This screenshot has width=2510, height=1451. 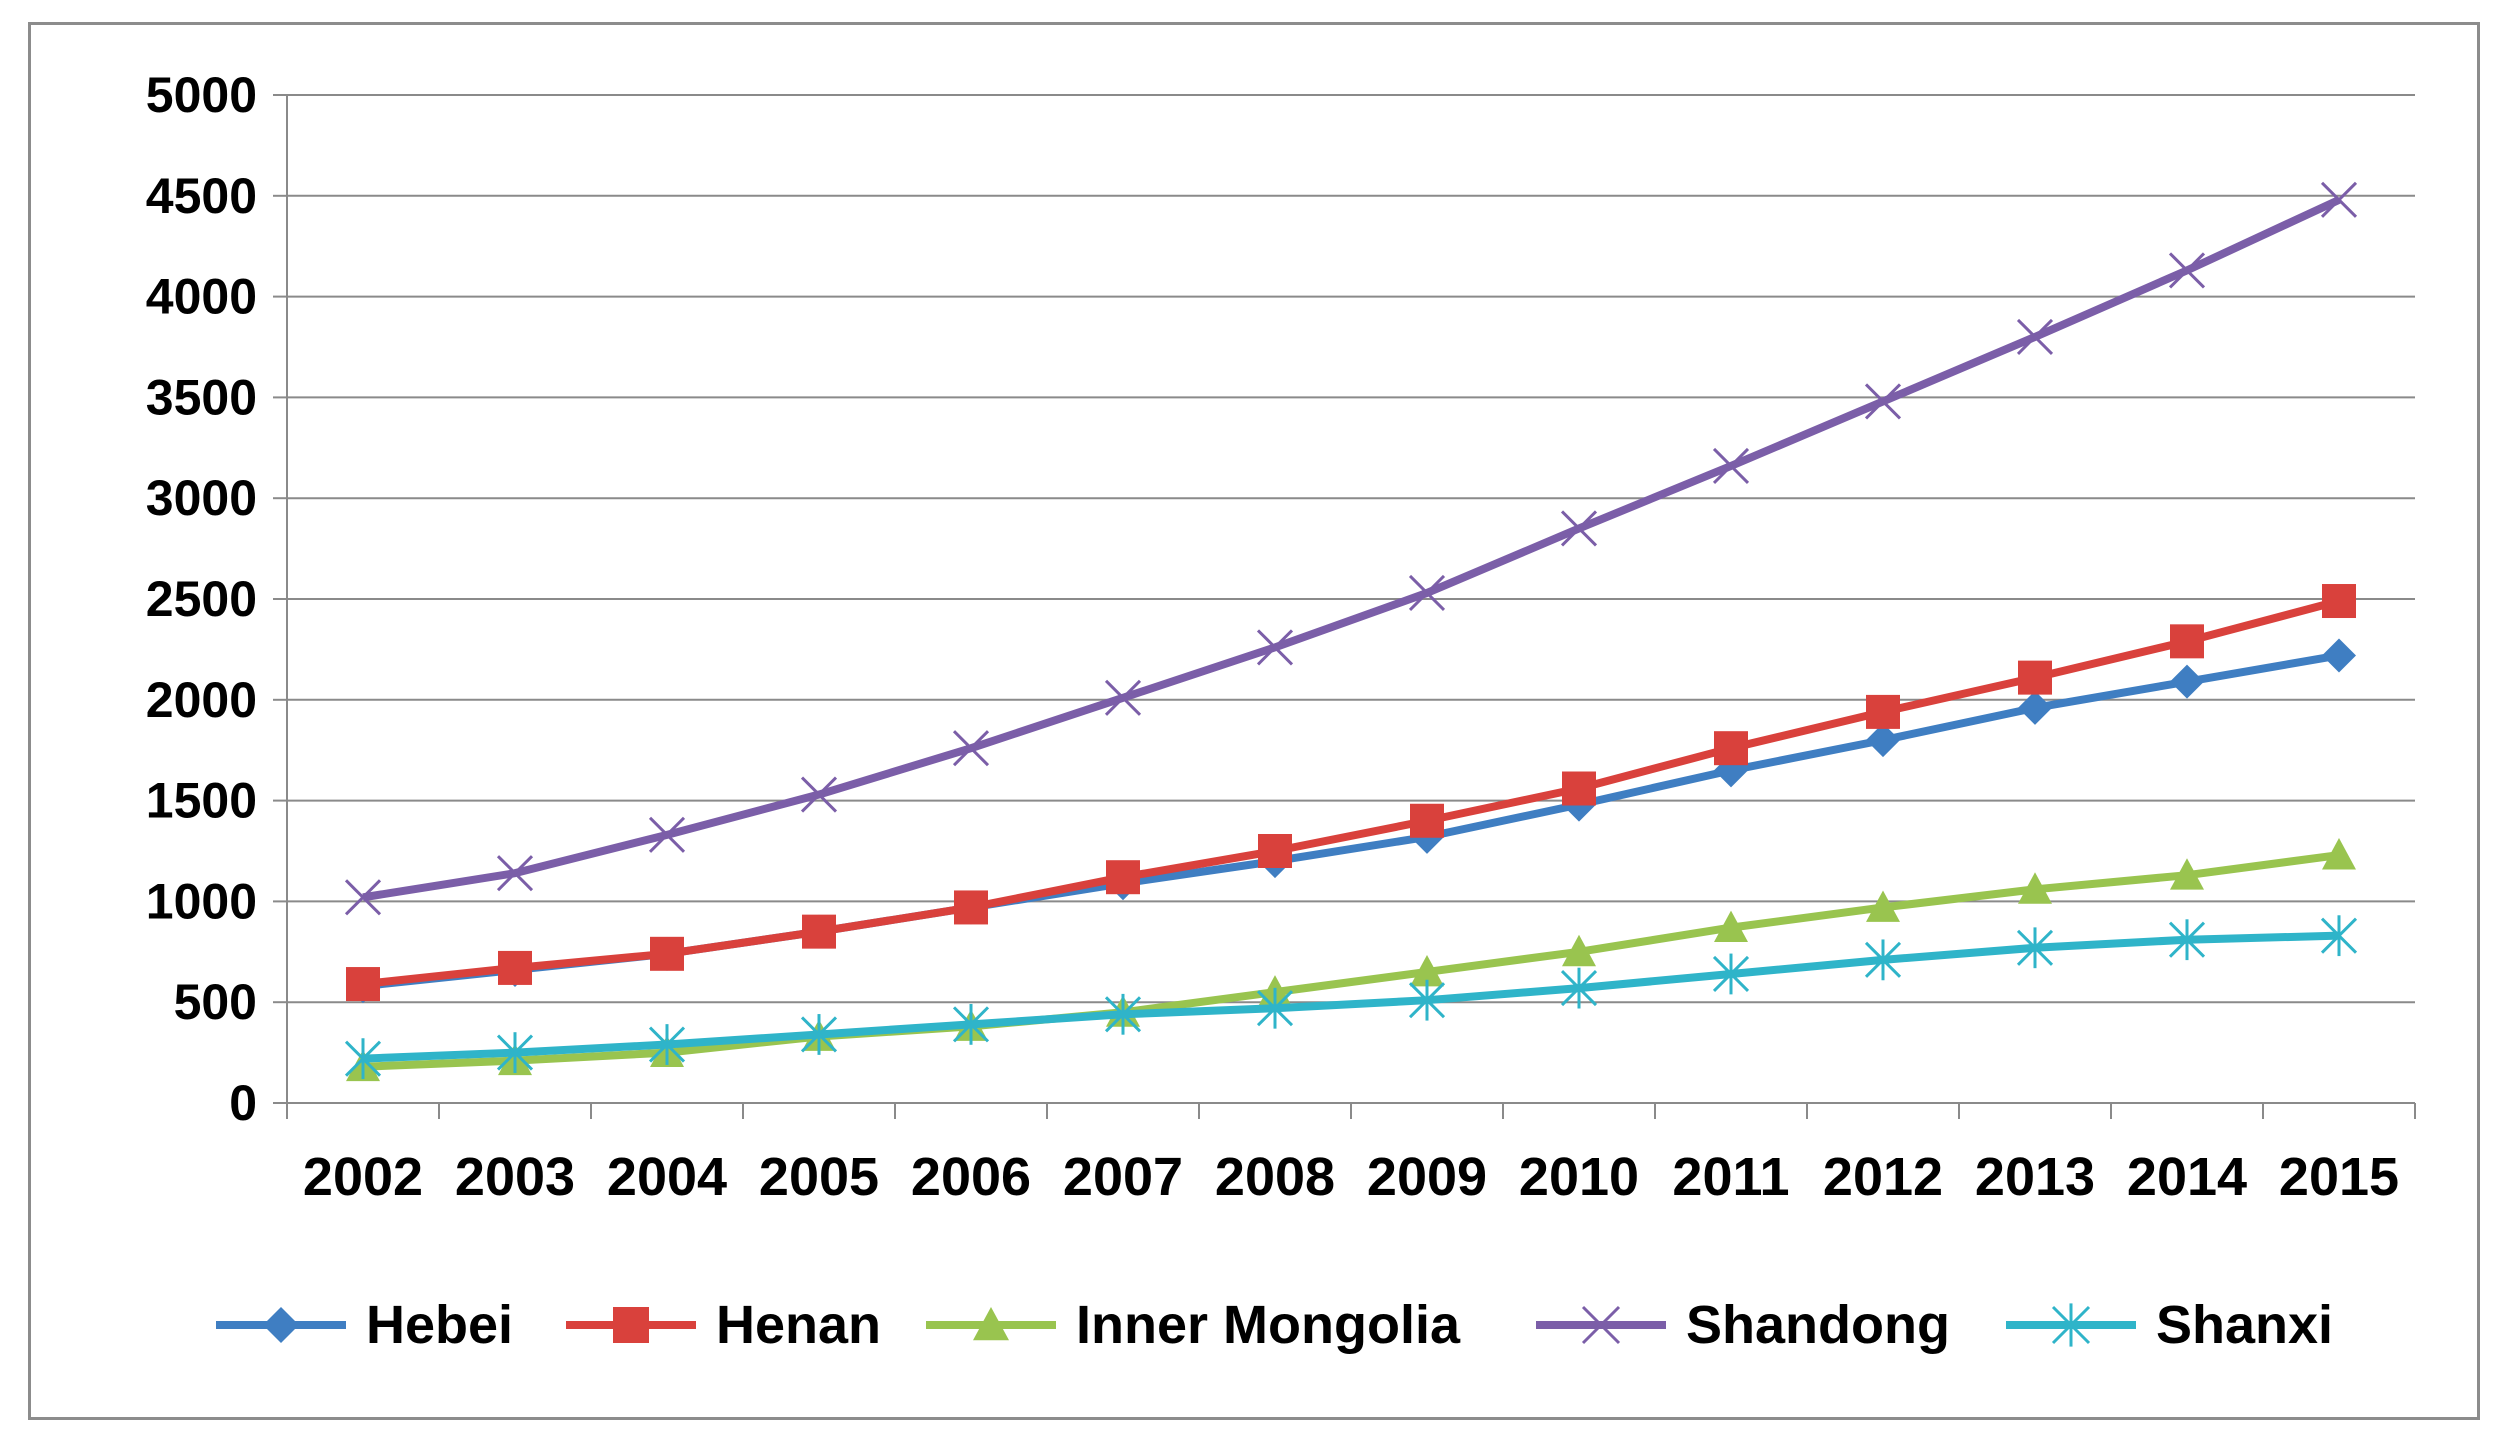 What do you see at coordinates (201, 901) in the screenshot?
I see `y-tick-label: 1000` at bounding box center [201, 901].